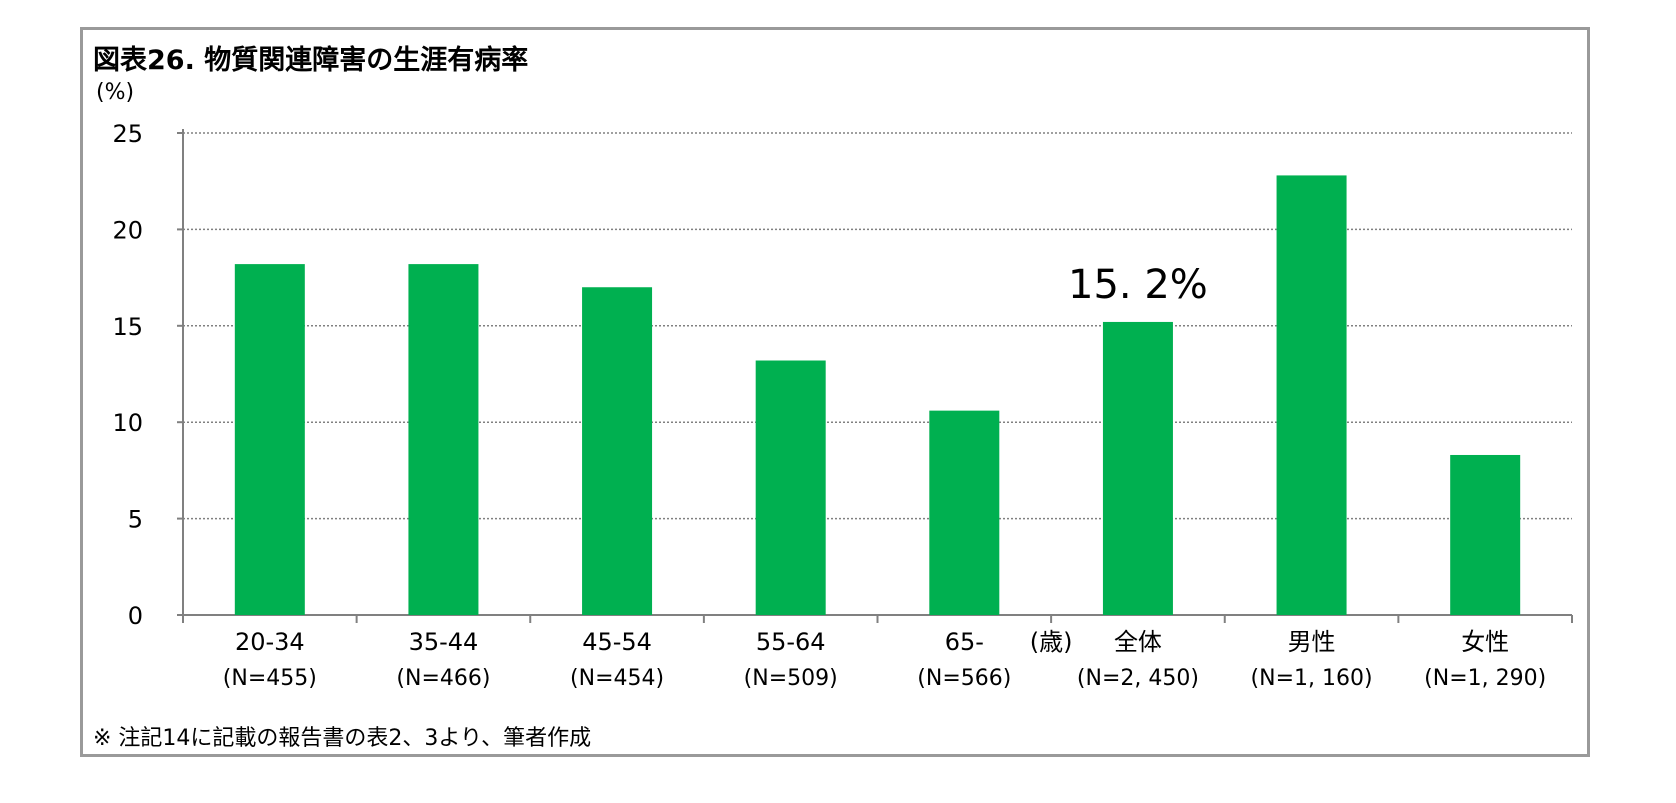 Image resolution: width=1676 pixels, height=803 pixels. Describe the element at coordinates (135, 616) in the screenshot. I see `y-tick-label: 0` at that location.